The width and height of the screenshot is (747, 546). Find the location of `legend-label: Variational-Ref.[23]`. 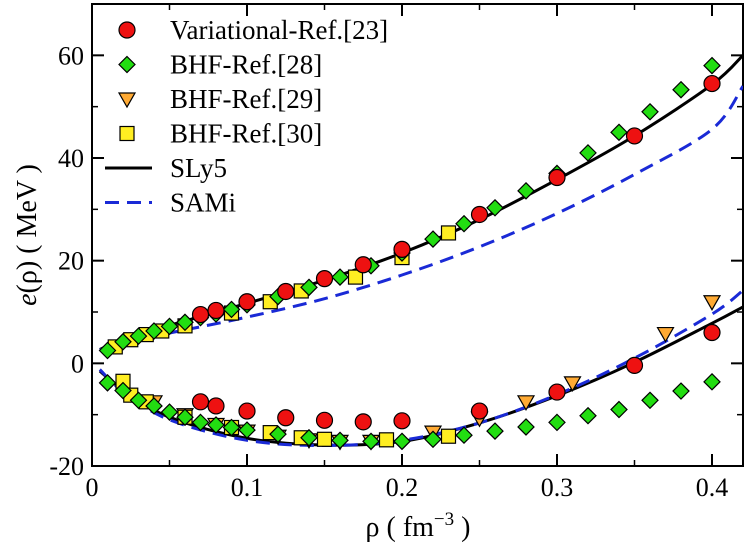

legend-label: Variational-Ref.[23] is located at coordinates (279, 30).